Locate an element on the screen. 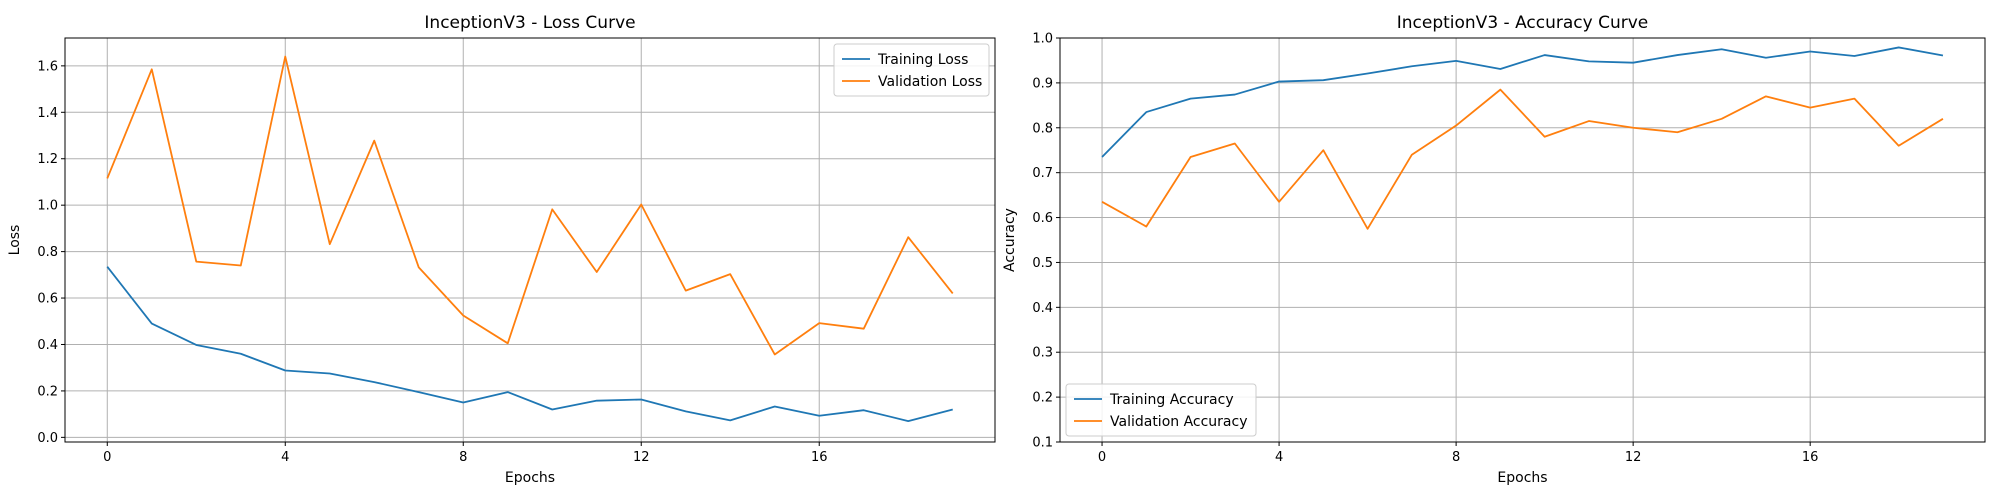 This screenshot has height=500, width=2000. chart-title: InceptionV3 - Accuracy Curve is located at coordinates (1523, 23).